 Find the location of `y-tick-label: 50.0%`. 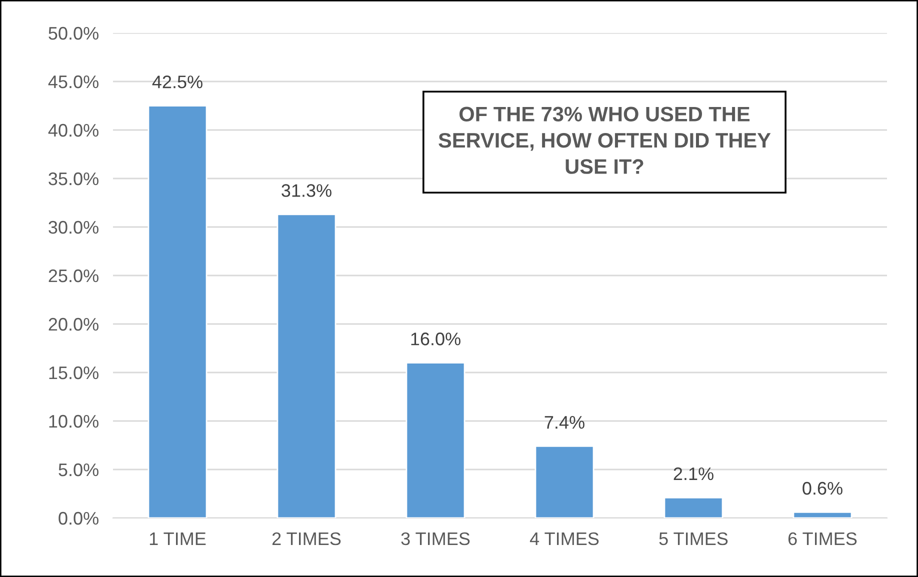

y-tick-label: 50.0% is located at coordinates (73, 33).